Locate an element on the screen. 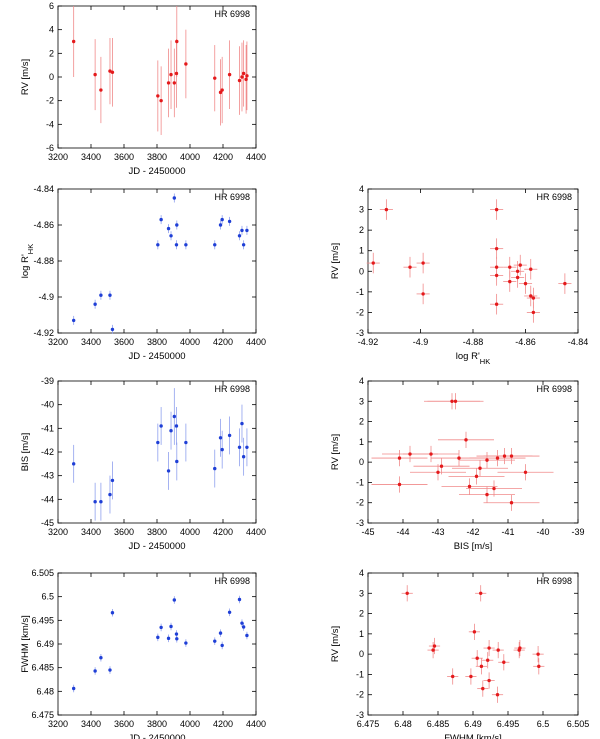  y-tick-label: 6.48 is located at coordinates (45, 691).